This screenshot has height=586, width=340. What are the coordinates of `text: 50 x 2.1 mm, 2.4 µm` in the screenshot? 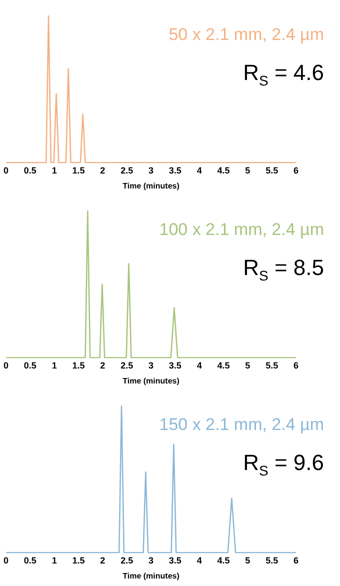 It's located at (246, 34).